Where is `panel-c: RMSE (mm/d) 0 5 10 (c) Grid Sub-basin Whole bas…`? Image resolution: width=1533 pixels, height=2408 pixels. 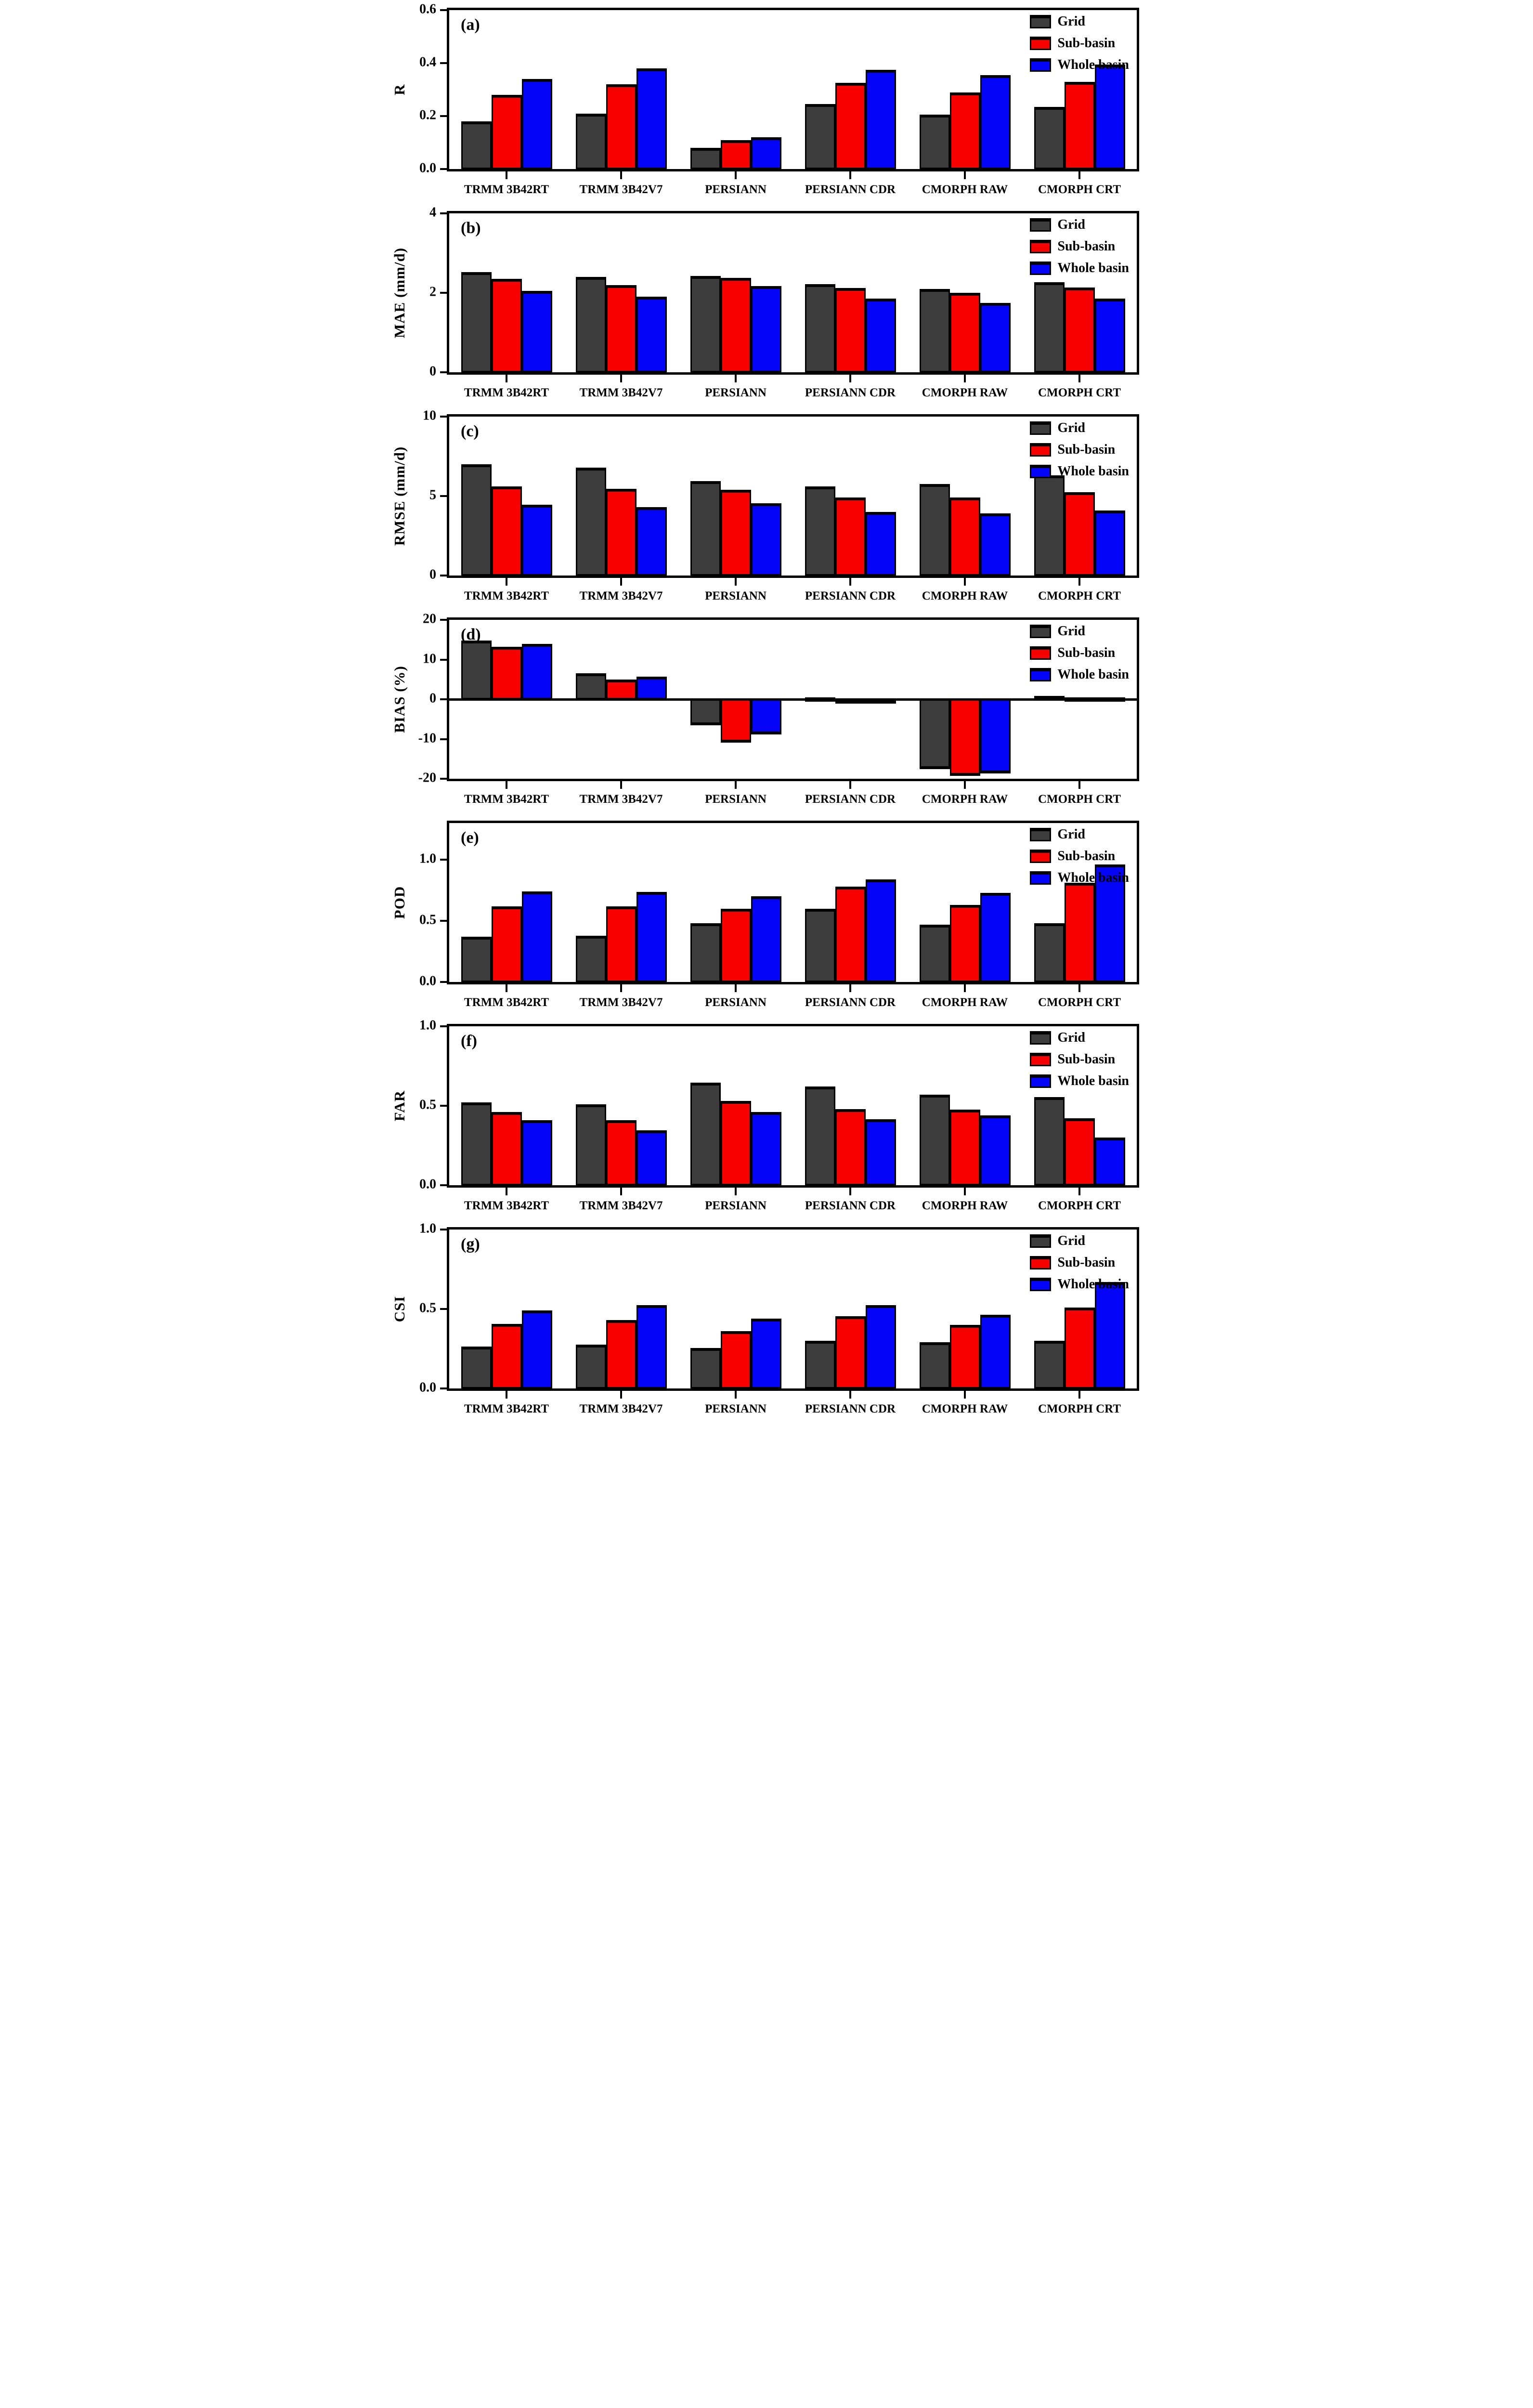 panel-c: RMSE (mm/d) 0 5 10 (c) Grid Sub-basin Whole bas… is located at coordinates (766, 508).